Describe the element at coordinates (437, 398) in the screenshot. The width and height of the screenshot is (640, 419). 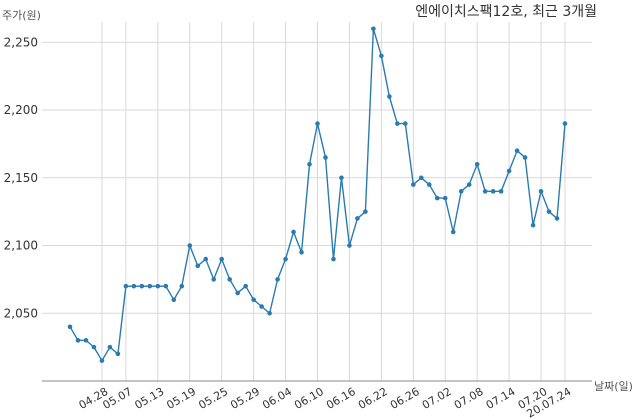
I see `x-tick-label: 07.02` at that location.